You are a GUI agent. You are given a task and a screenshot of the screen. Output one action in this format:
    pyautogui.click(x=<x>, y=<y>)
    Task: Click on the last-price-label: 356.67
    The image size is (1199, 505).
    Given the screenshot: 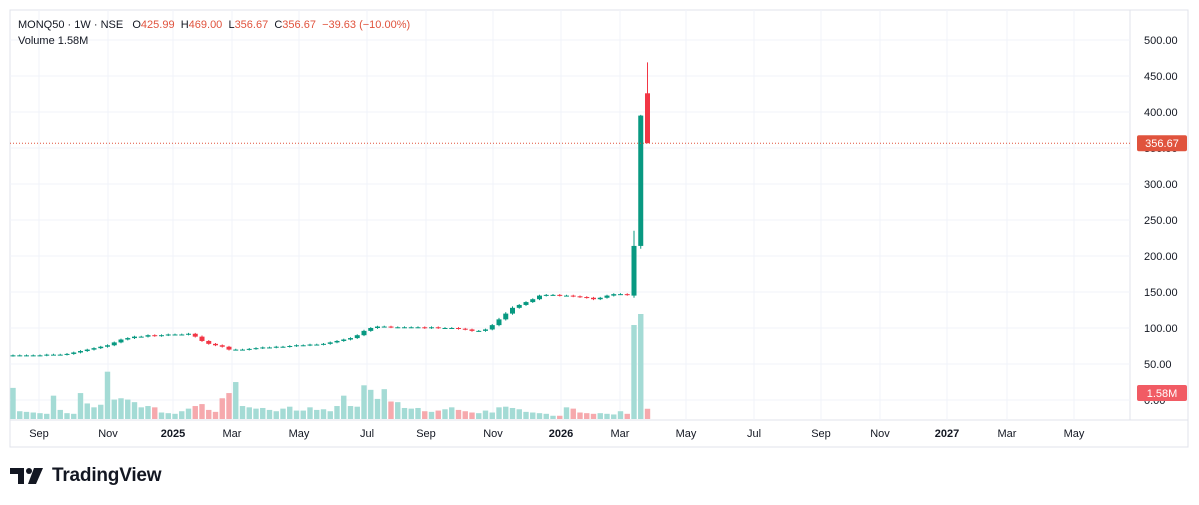 What is the action you would take?
    pyautogui.click(x=1162, y=144)
    